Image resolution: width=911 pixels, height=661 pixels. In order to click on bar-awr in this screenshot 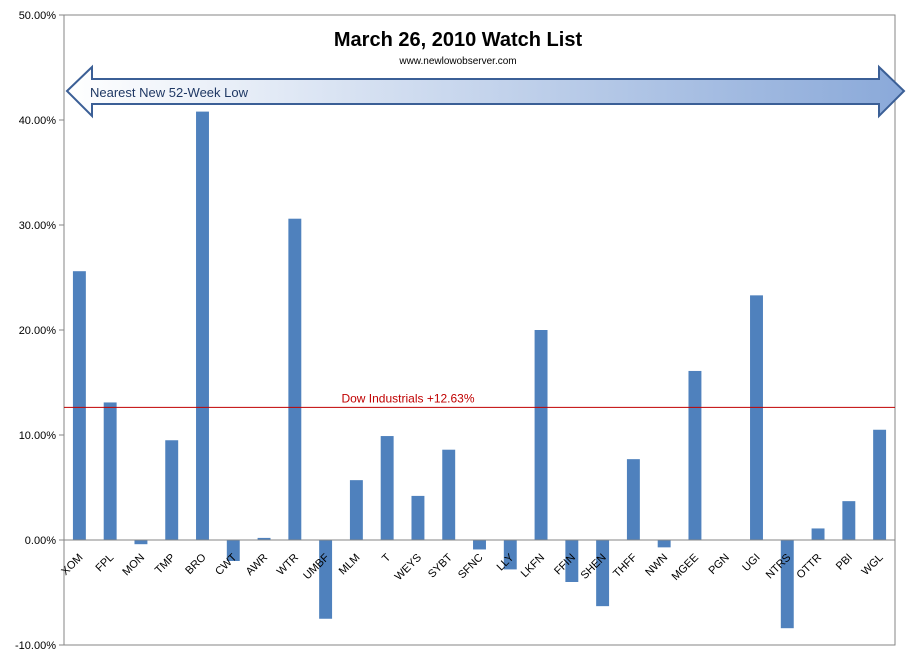, I will do `click(264, 538)`.